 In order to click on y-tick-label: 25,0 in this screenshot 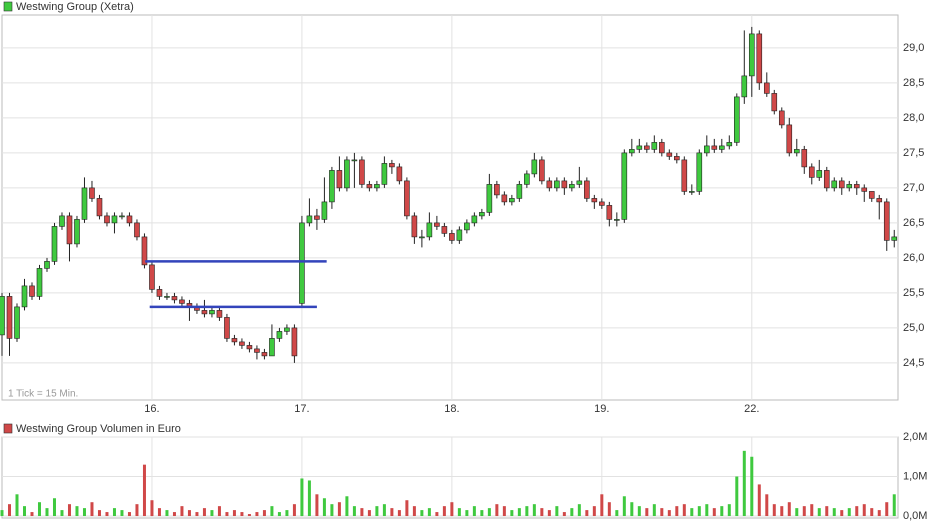, I will do `click(913, 328)`.